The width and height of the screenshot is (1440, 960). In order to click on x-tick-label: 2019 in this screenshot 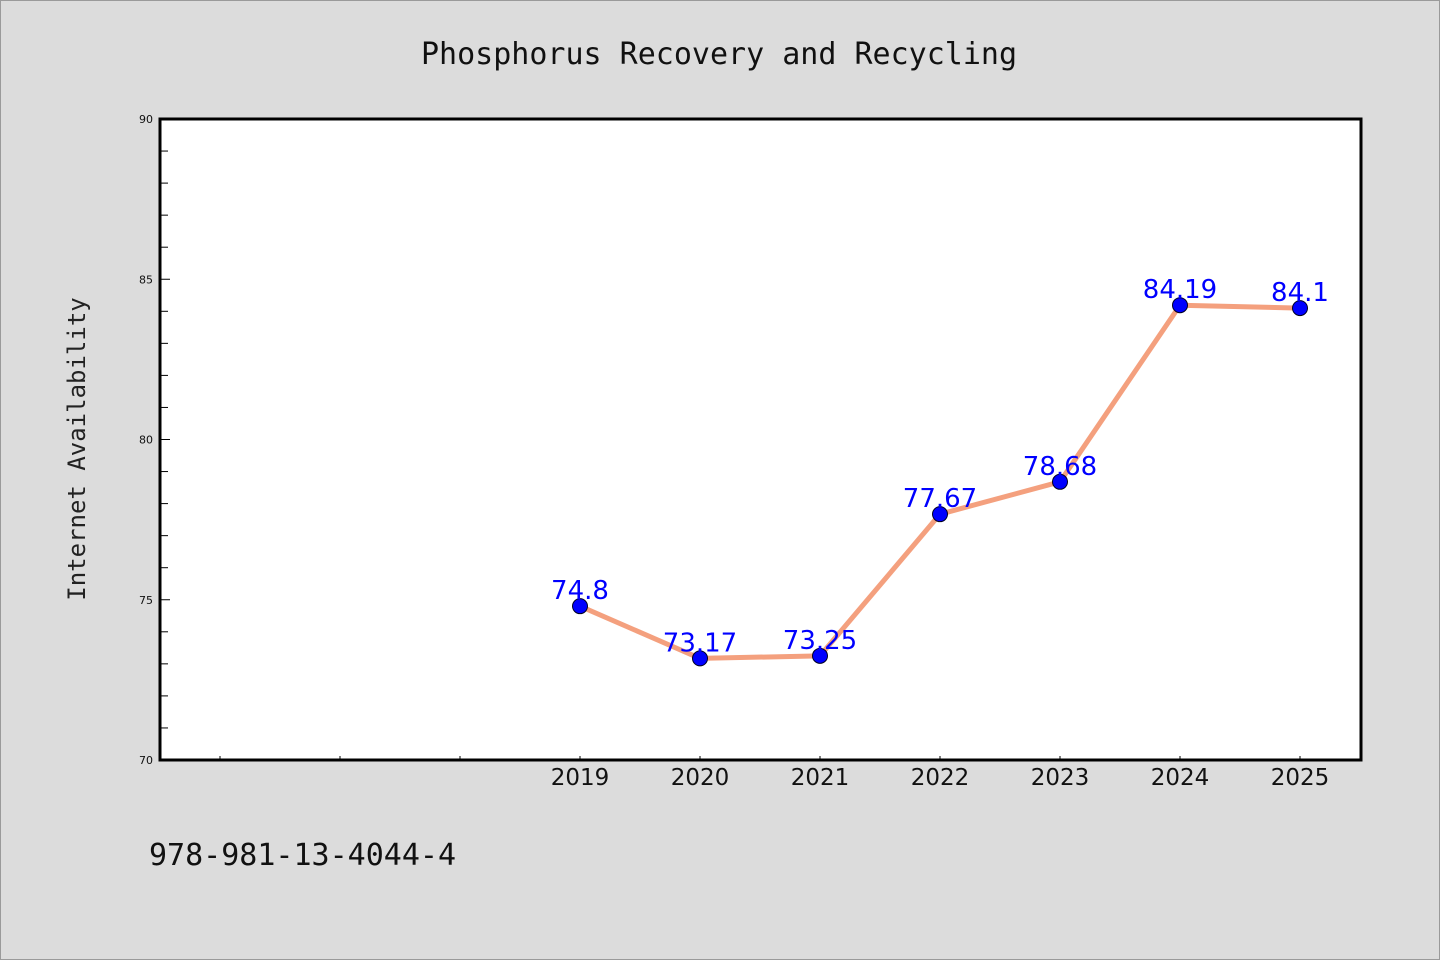, I will do `click(580, 778)`.